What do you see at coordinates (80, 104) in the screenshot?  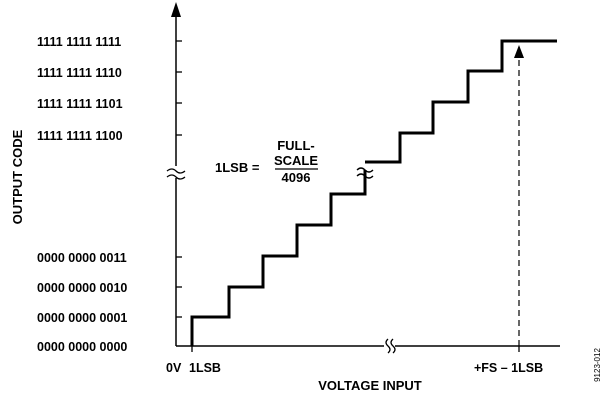 I see `y-code-label: 1111 1111 1101` at bounding box center [80, 104].